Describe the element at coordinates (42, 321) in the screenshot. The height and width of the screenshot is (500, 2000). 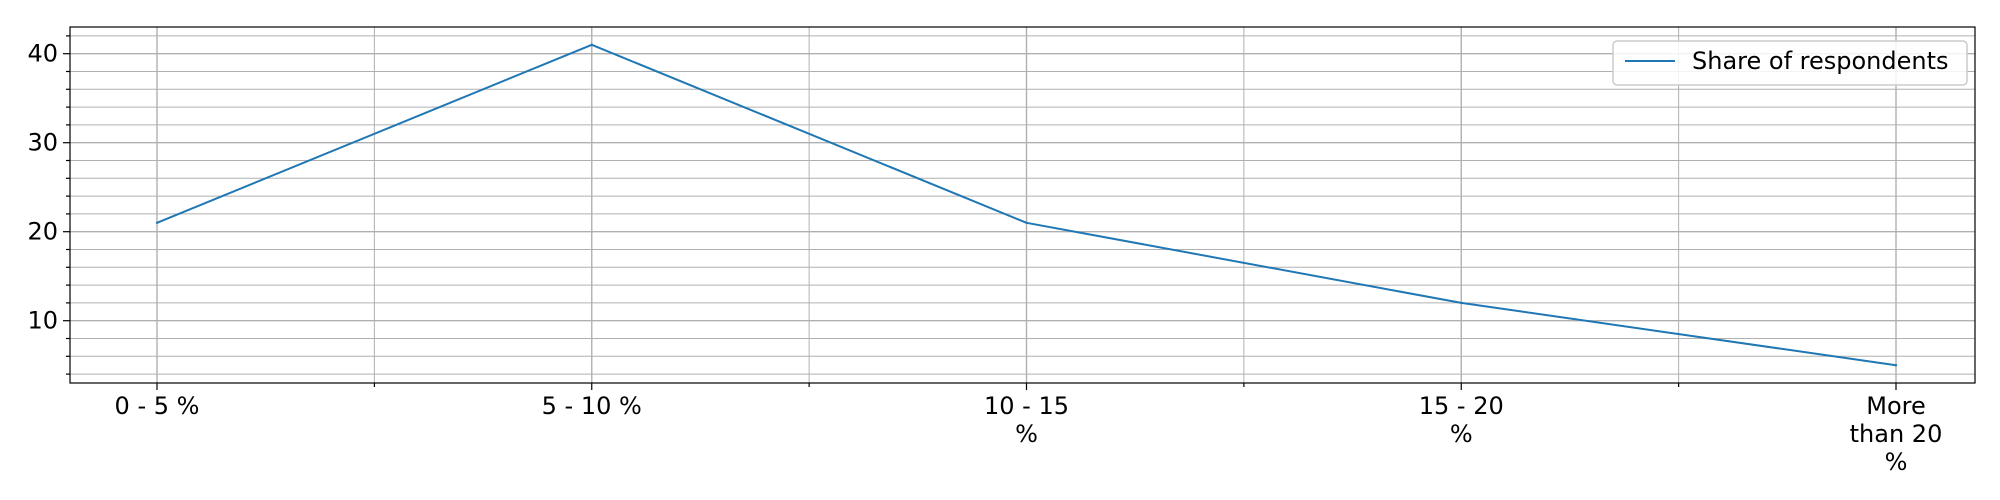
I see `y-tick-label: 10` at that location.